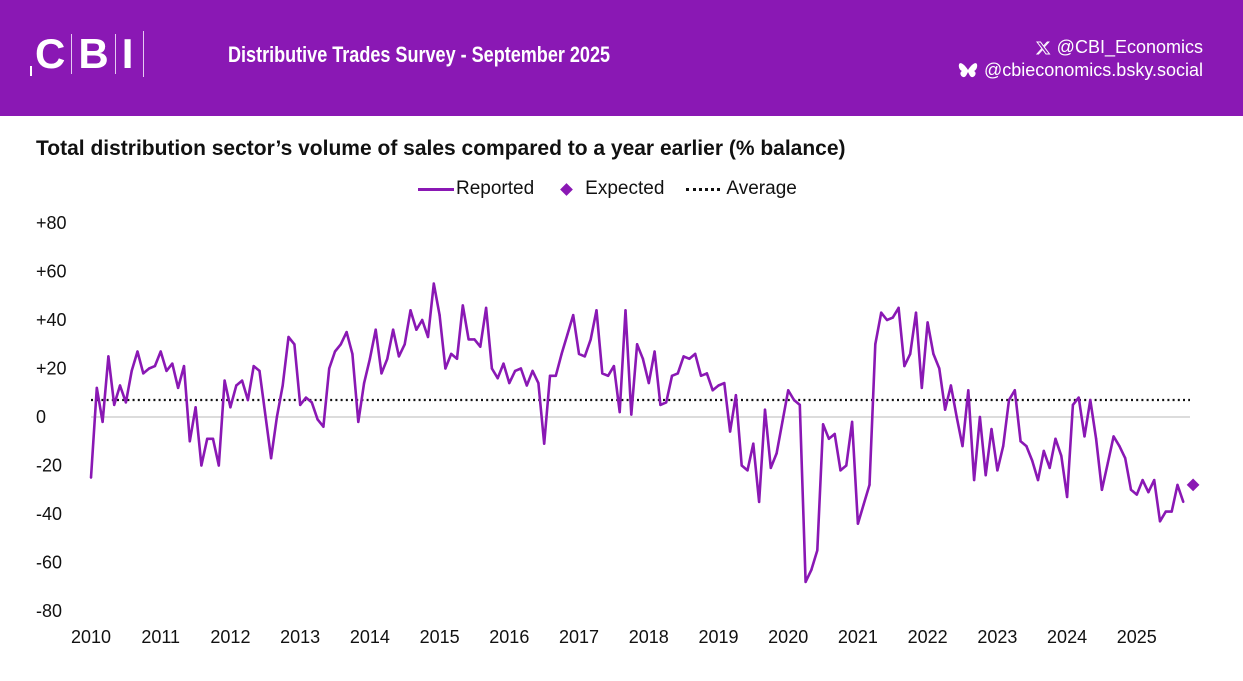  Describe the element at coordinates (49, 563) in the screenshot. I see `y-tick-label: -60` at that location.